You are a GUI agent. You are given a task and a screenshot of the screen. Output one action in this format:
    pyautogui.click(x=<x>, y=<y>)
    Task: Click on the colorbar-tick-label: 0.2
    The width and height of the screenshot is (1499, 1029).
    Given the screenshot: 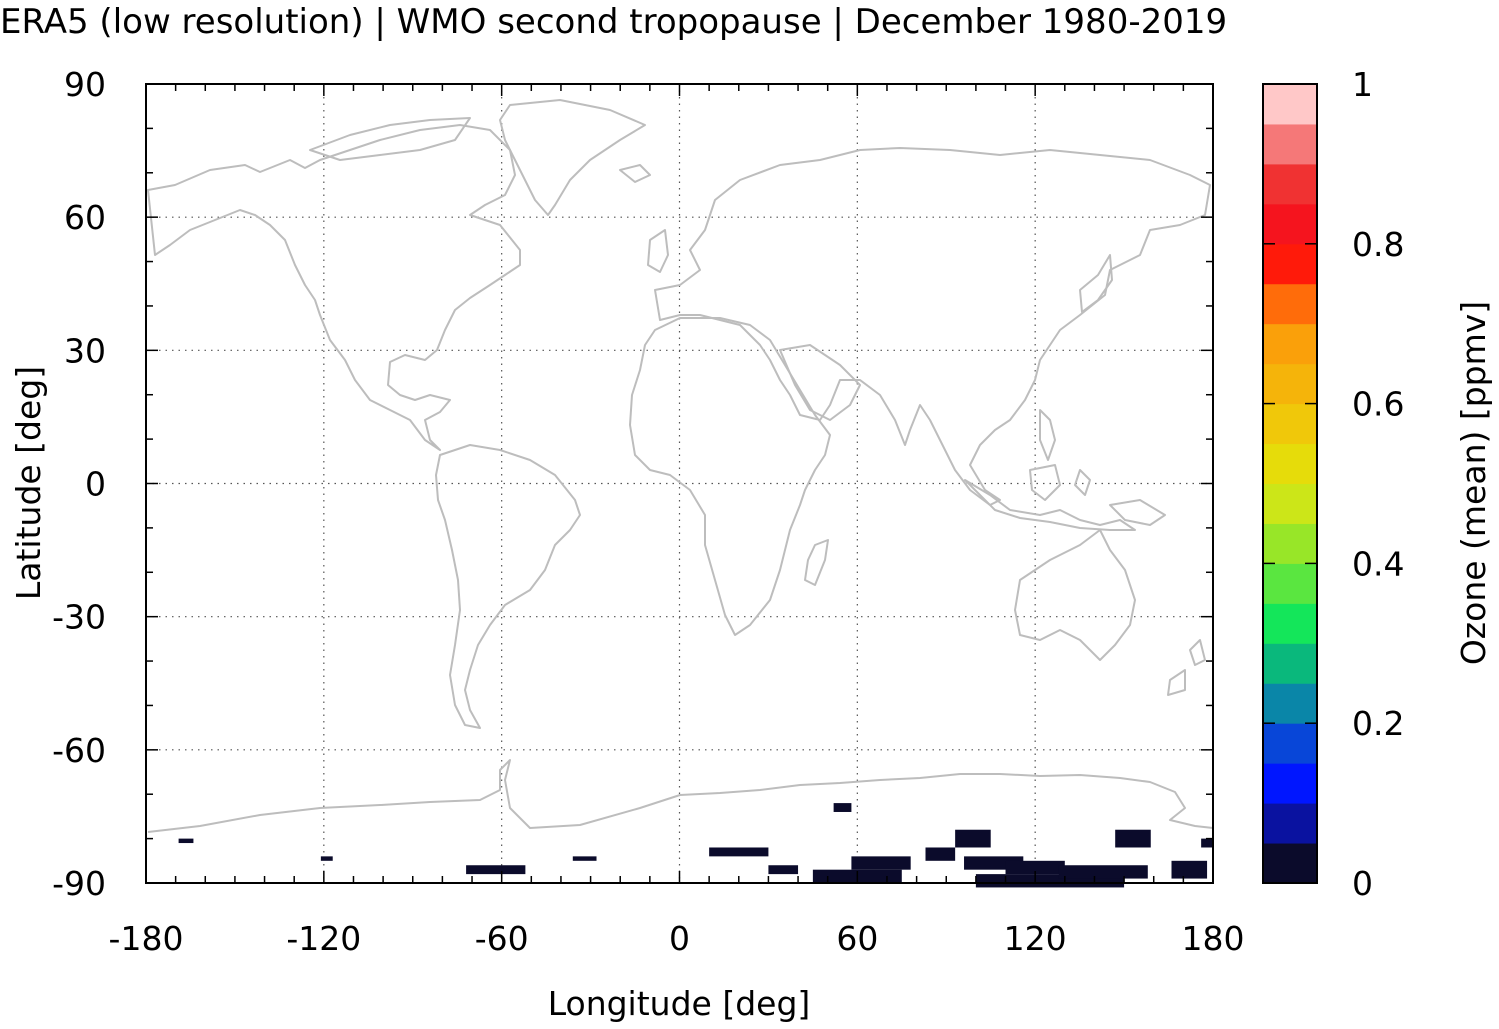 What is the action you would take?
    pyautogui.click(x=1378, y=723)
    